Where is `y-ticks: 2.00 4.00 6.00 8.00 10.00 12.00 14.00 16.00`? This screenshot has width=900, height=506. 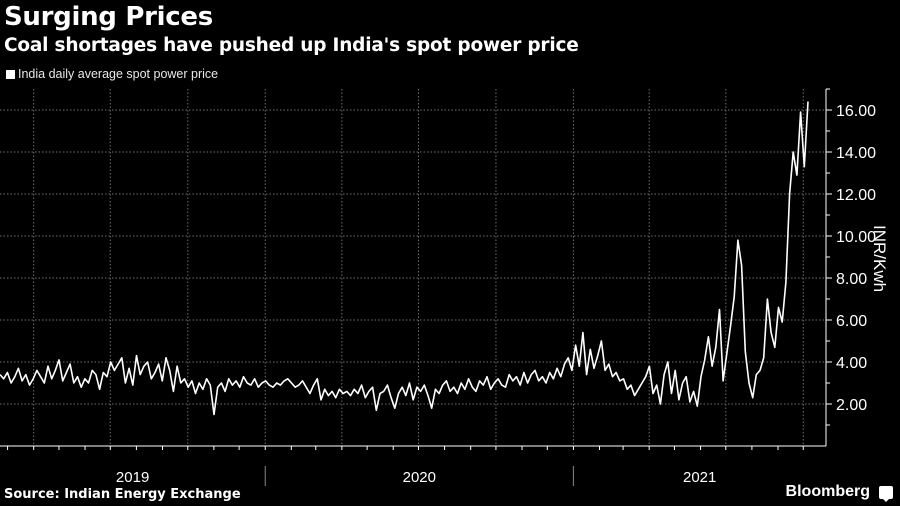
y-ticks: 2.00 4.00 6.00 8.00 10.00 12.00 14.00 16.00 is located at coordinates (851, 257).